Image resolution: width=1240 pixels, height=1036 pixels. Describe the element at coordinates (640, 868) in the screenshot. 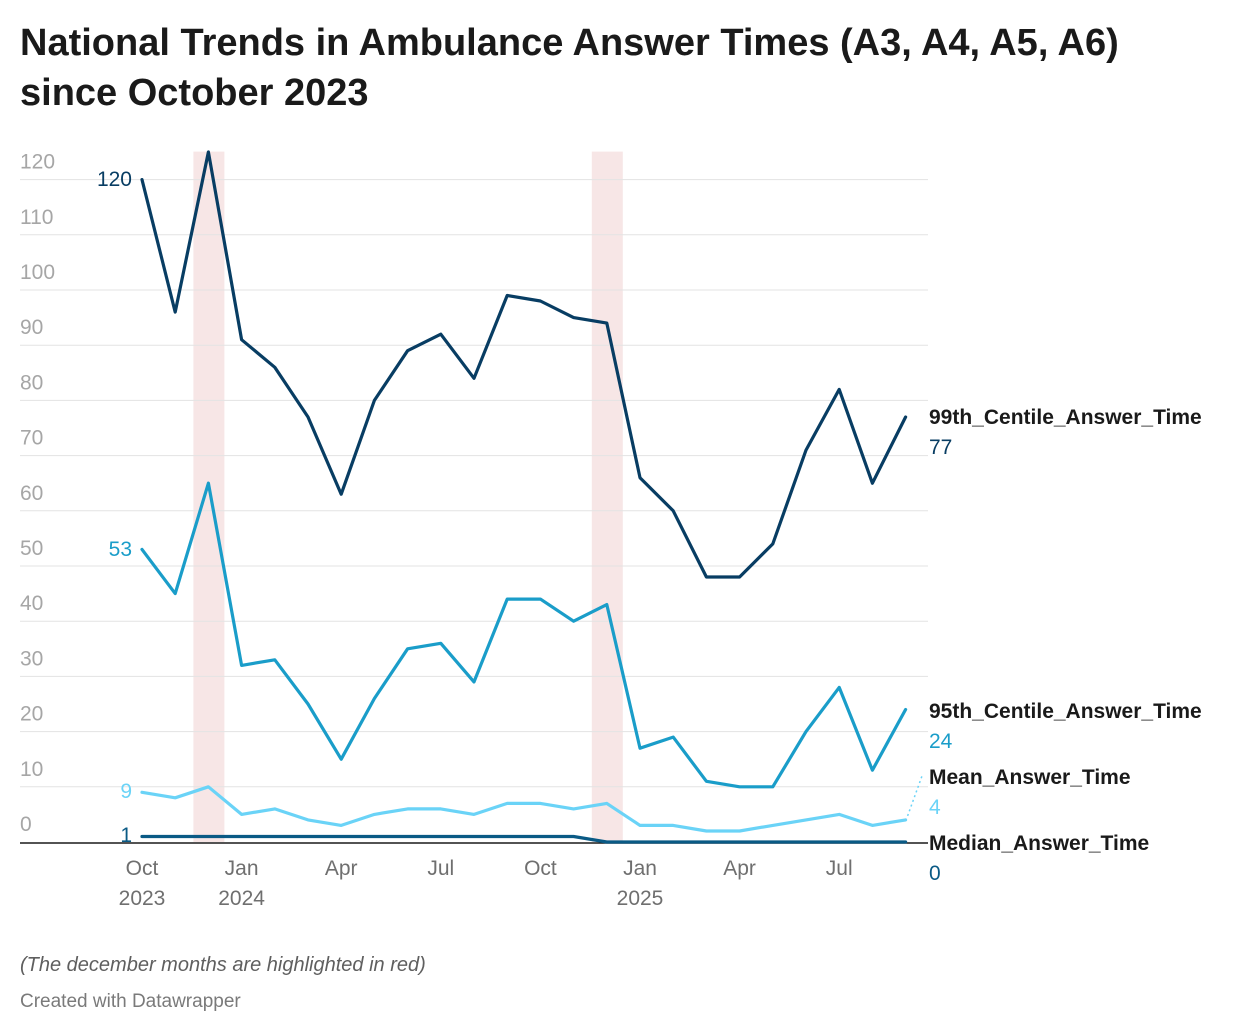

I see `x-tick-label-2025-01: Jan` at that location.